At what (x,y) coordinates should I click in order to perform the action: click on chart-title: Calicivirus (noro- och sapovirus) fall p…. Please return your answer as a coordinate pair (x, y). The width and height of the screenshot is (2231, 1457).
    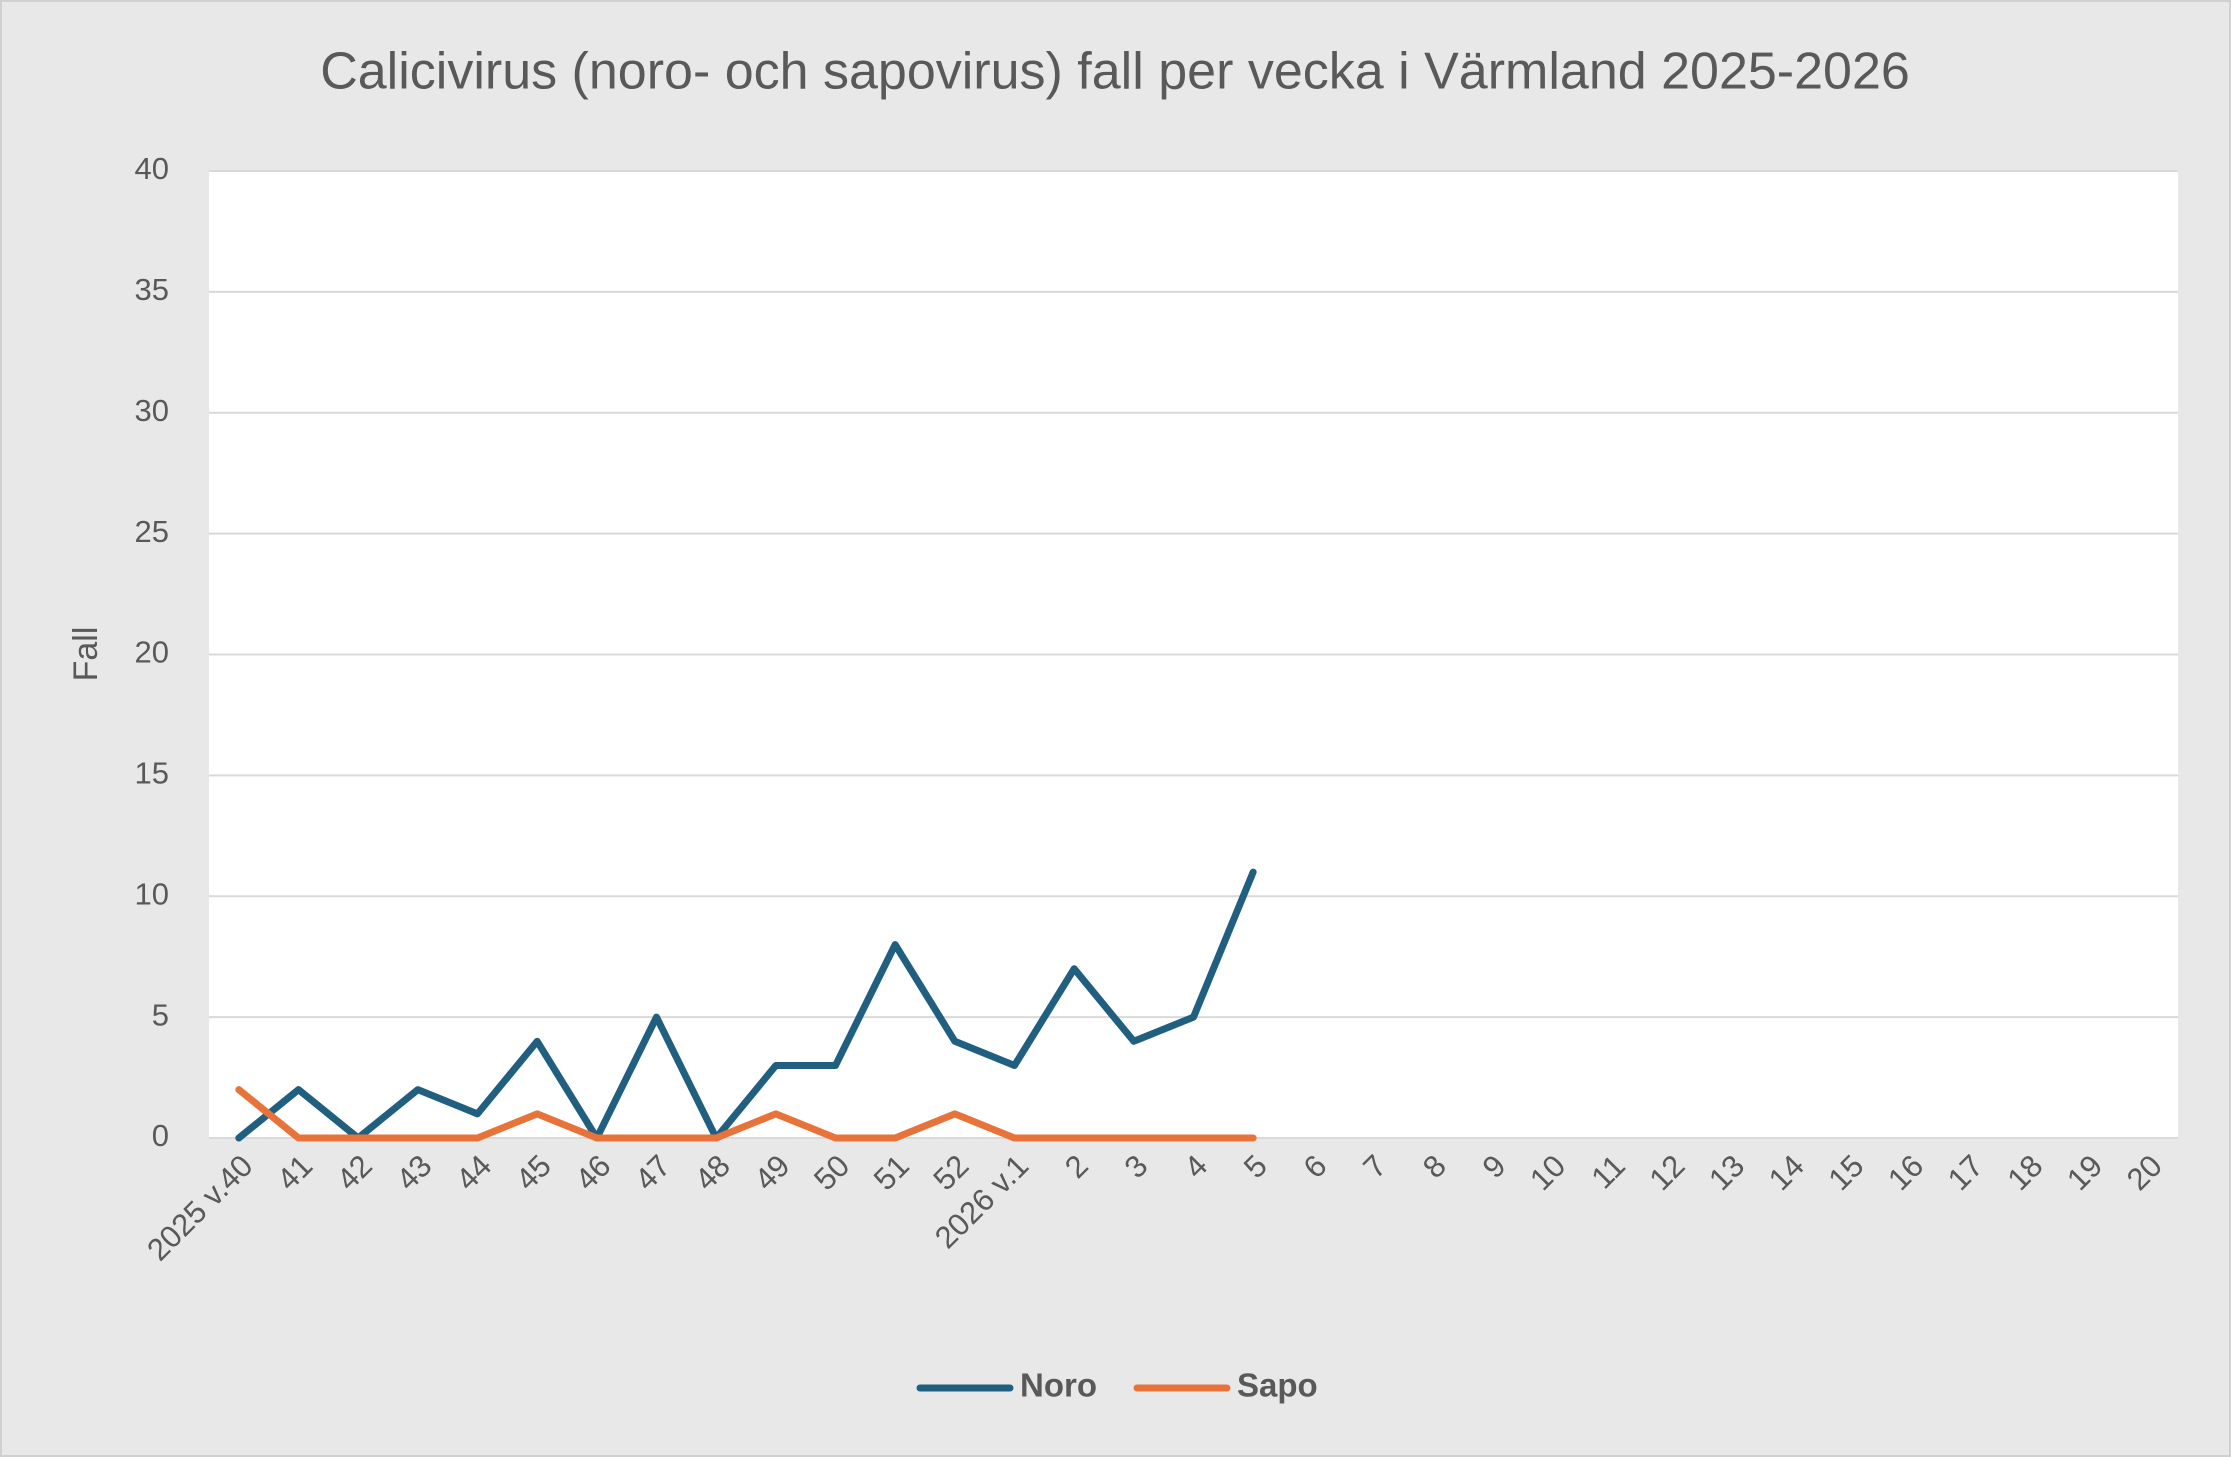
    Looking at the image, I should click on (1115, 72).